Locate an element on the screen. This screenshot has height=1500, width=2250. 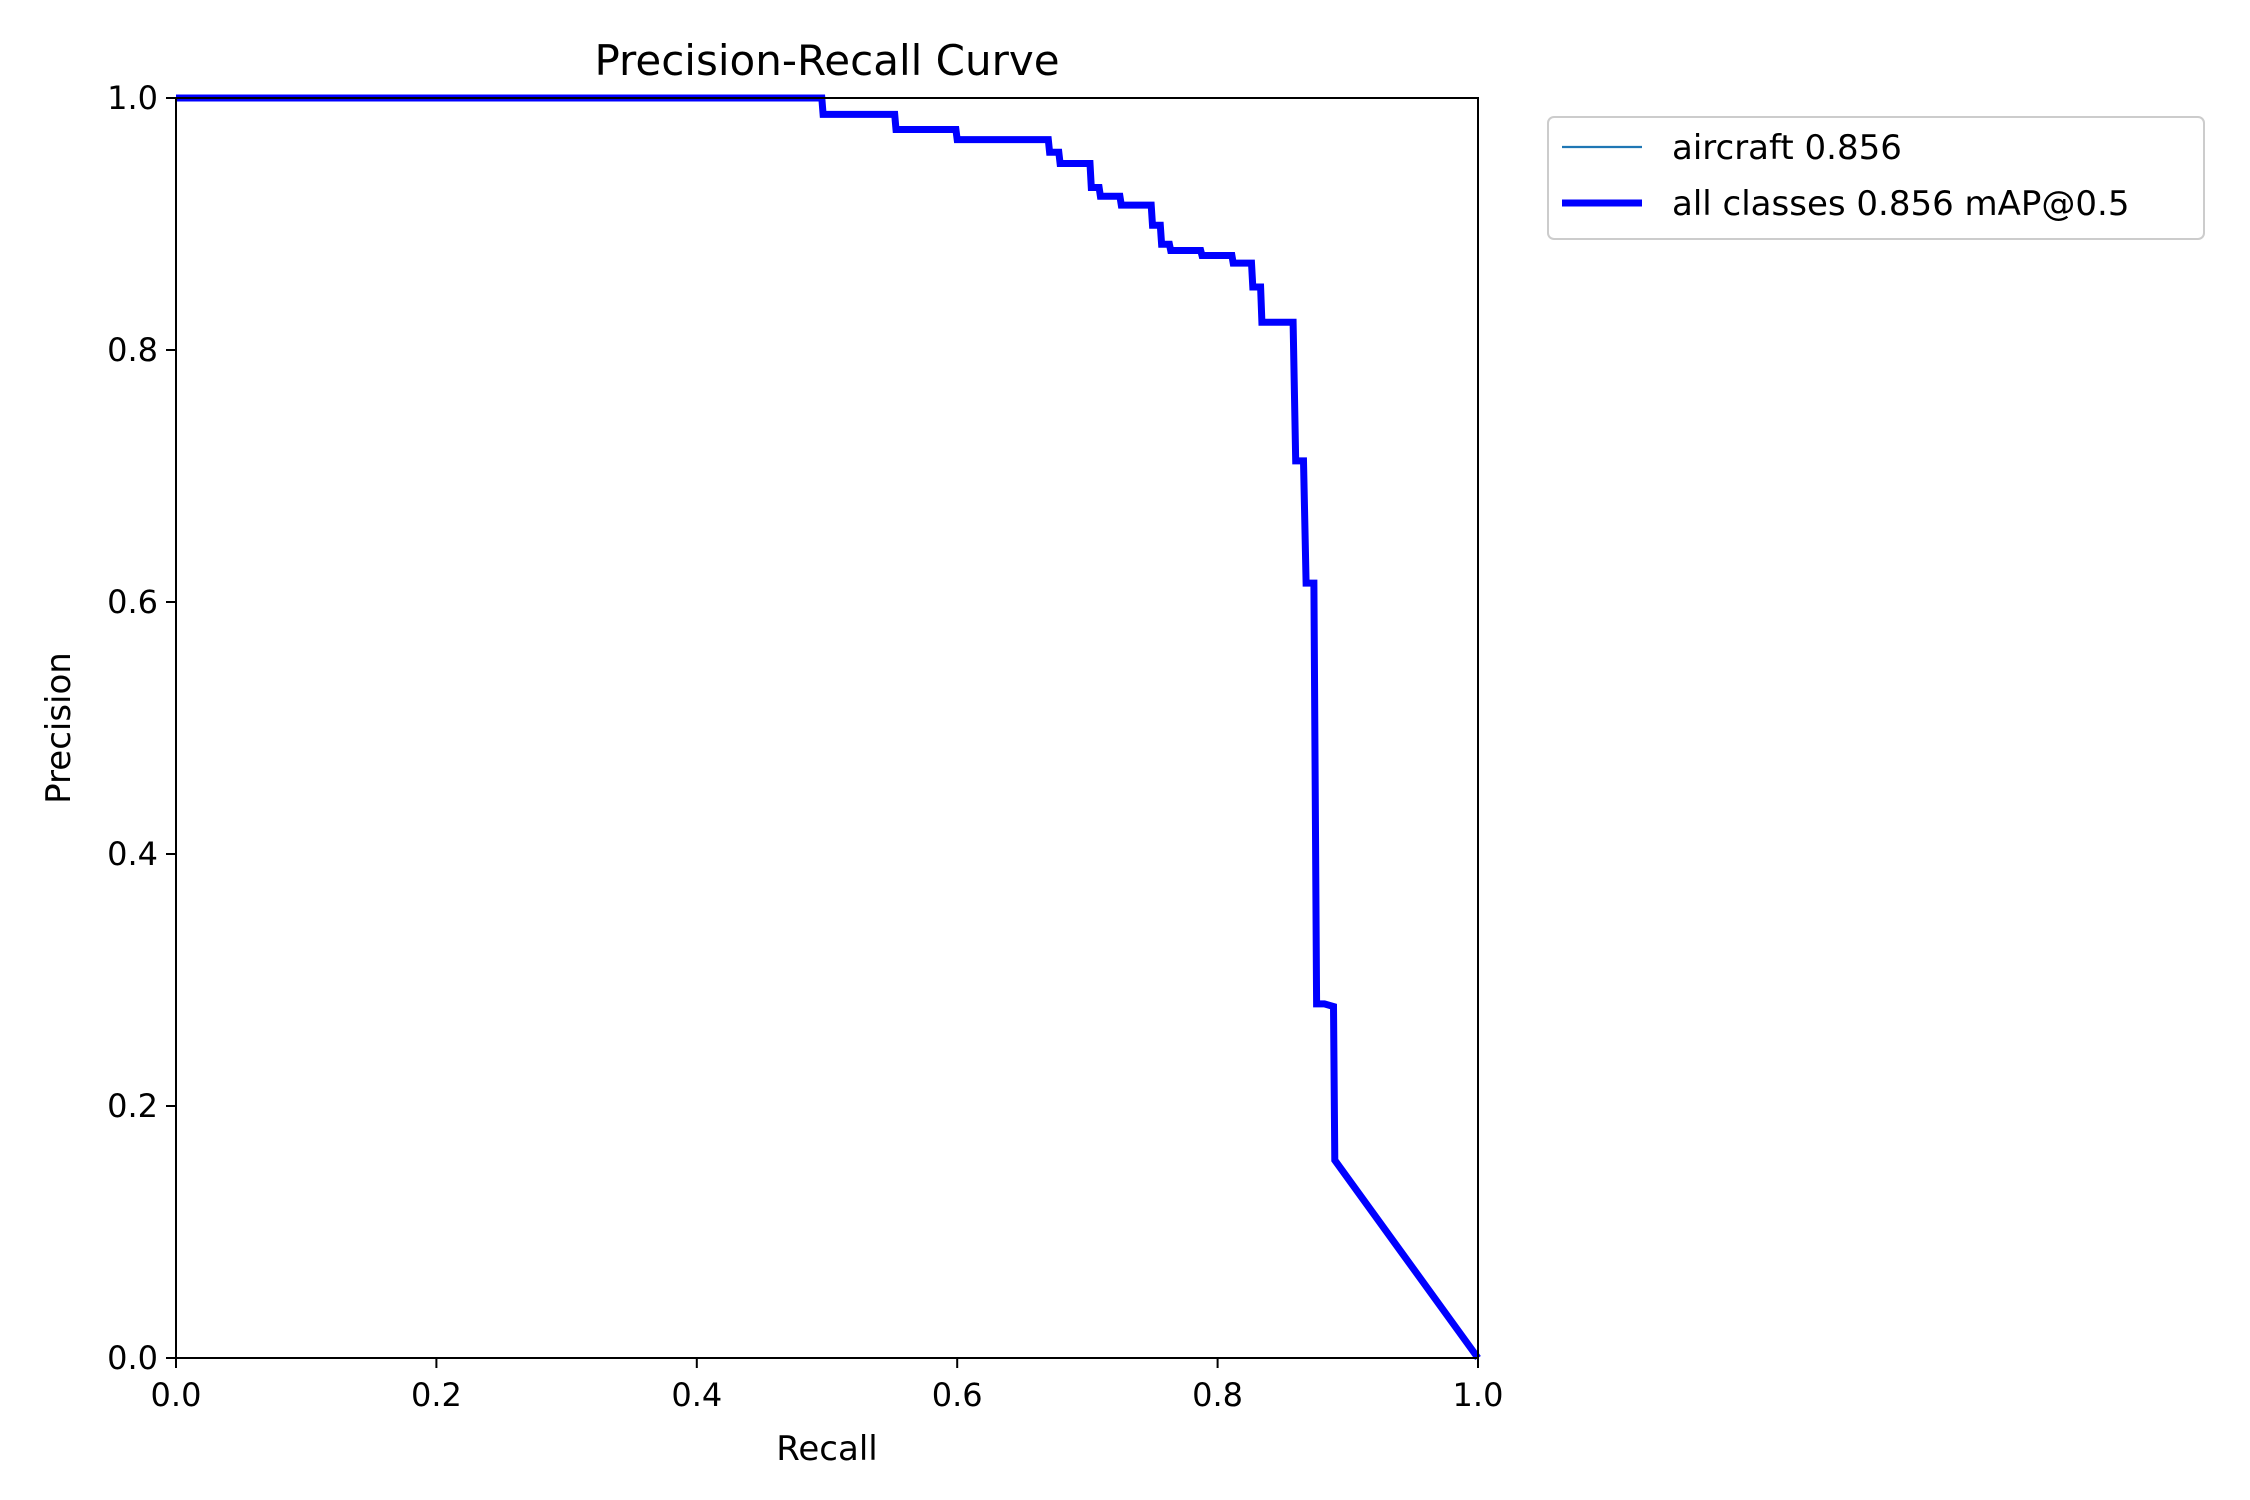
x-axis-label: Recall is located at coordinates (826, 1449).